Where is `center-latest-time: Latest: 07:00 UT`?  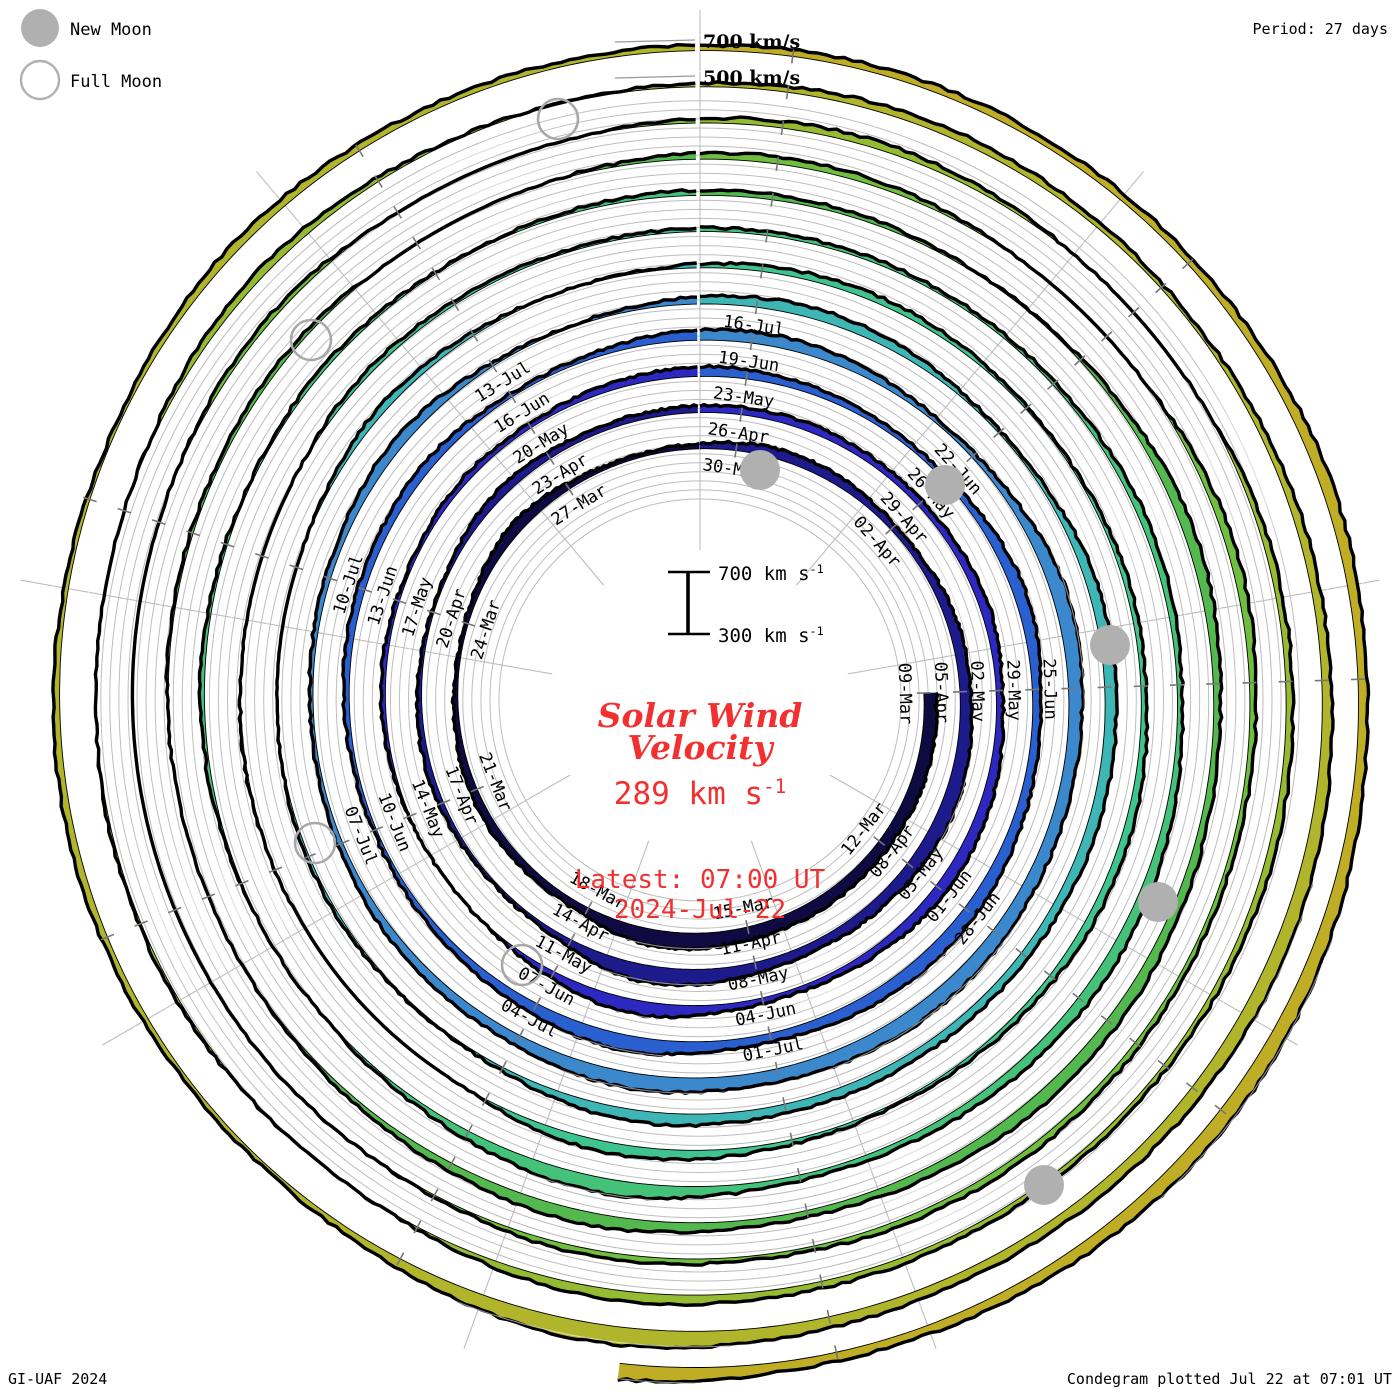
center-latest-time: Latest: 07:00 UT is located at coordinates (700, 880).